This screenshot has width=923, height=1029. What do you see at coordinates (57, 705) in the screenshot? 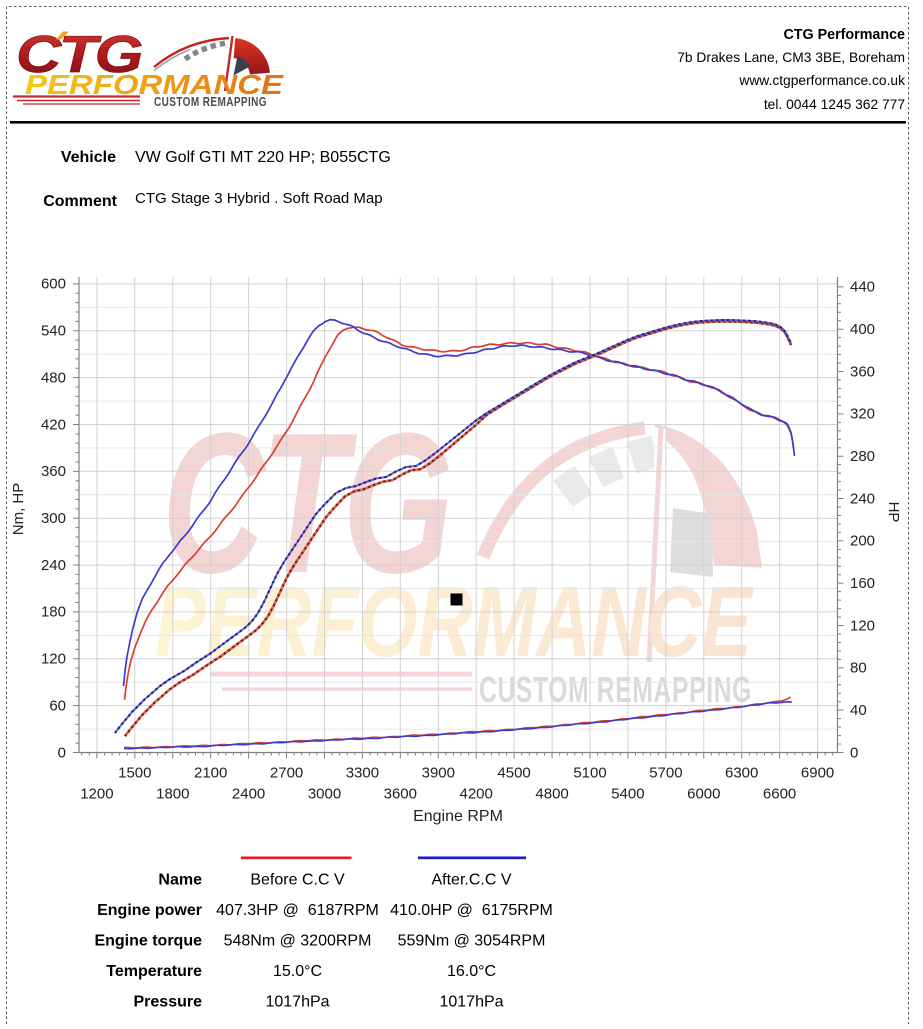
I see `svg-text: 60` at bounding box center [57, 705].